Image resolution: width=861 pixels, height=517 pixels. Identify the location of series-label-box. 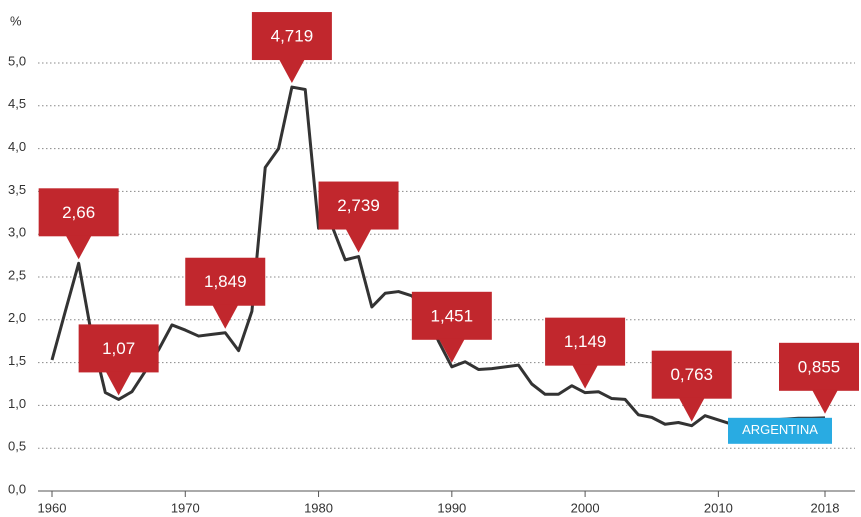
(780, 430).